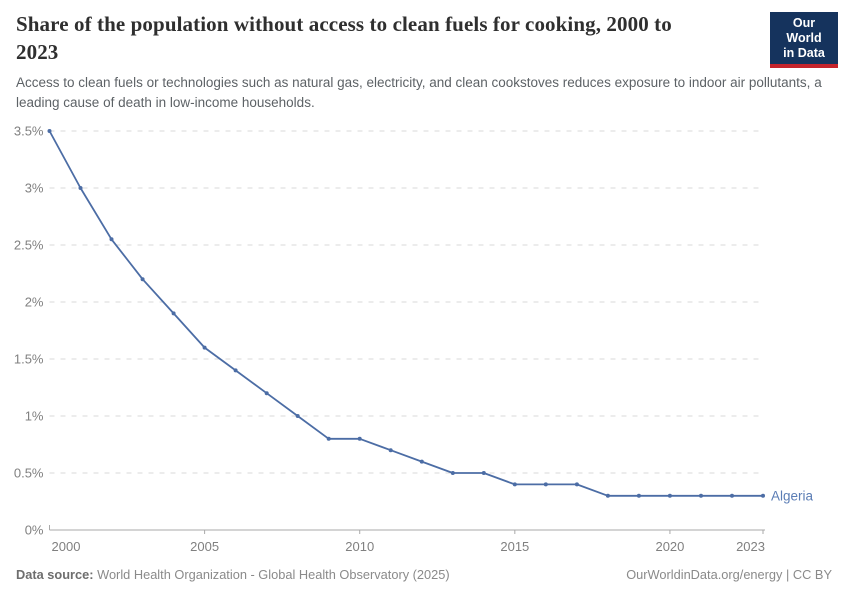  Describe the element at coordinates (29, 245) in the screenshot. I see `y-tick-label: 2.5%` at that location.